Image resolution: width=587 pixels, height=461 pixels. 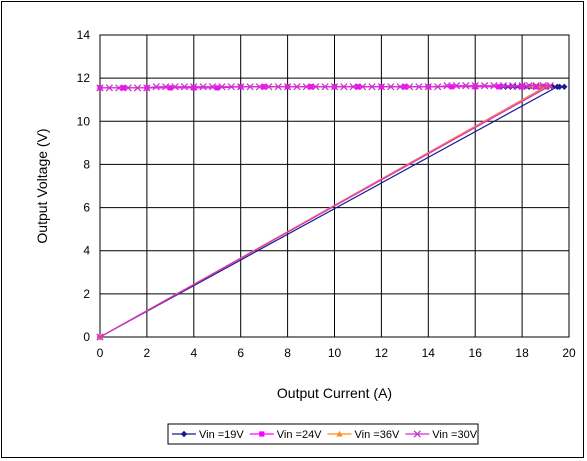 I want to click on legend-item: Vin =19V, so click(x=208, y=435).